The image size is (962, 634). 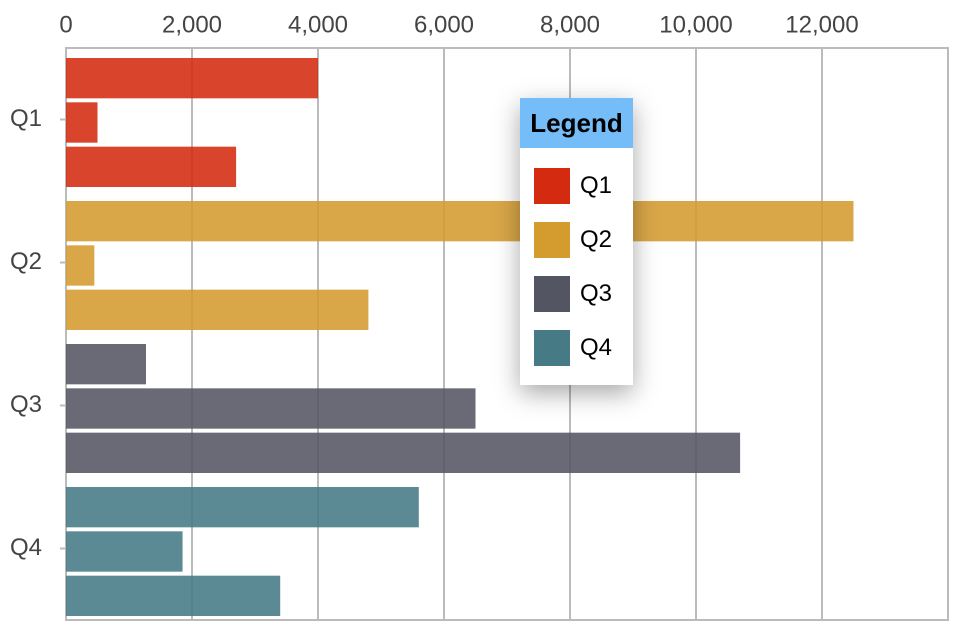 What do you see at coordinates (65, 24) in the screenshot?
I see `x-tick-label: 0` at bounding box center [65, 24].